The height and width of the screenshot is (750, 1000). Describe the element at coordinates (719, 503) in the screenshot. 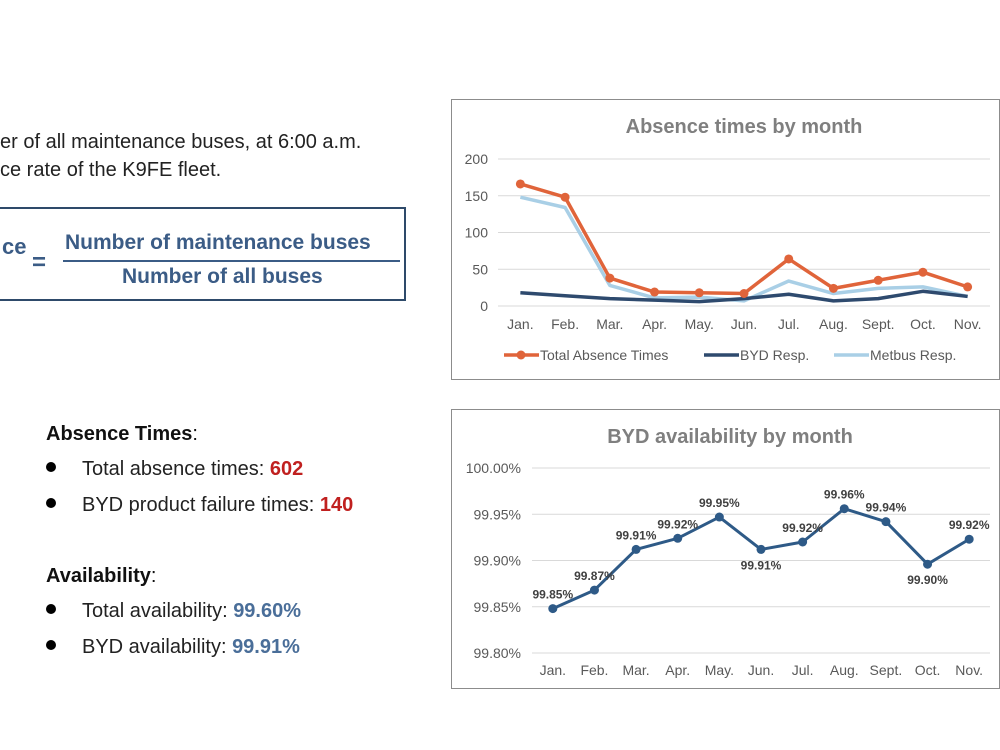

I see `data-label: 99.95%` at that location.